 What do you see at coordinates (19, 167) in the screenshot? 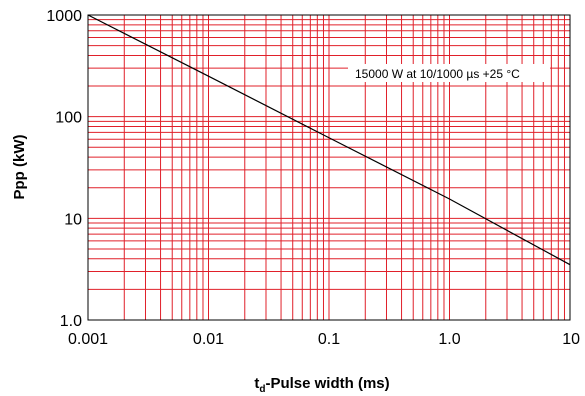
I see `y-axis-label: Ppp (kW)` at bounding box center [19, 167].